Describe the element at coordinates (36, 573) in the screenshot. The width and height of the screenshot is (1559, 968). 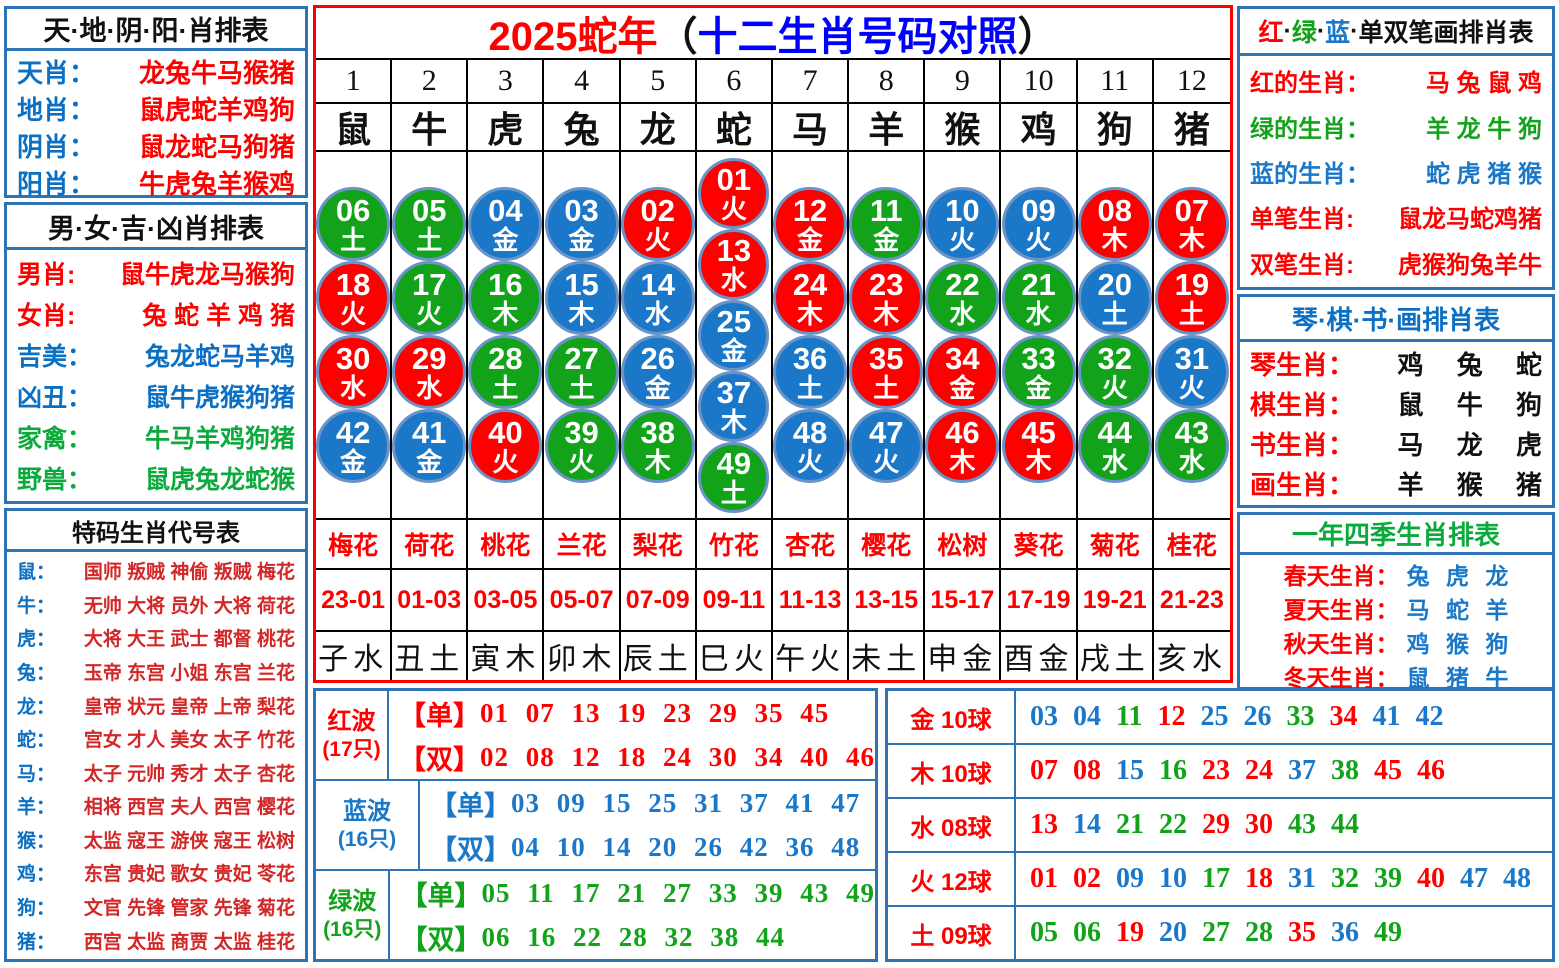
I see `row-label: 鼠：` at that location.